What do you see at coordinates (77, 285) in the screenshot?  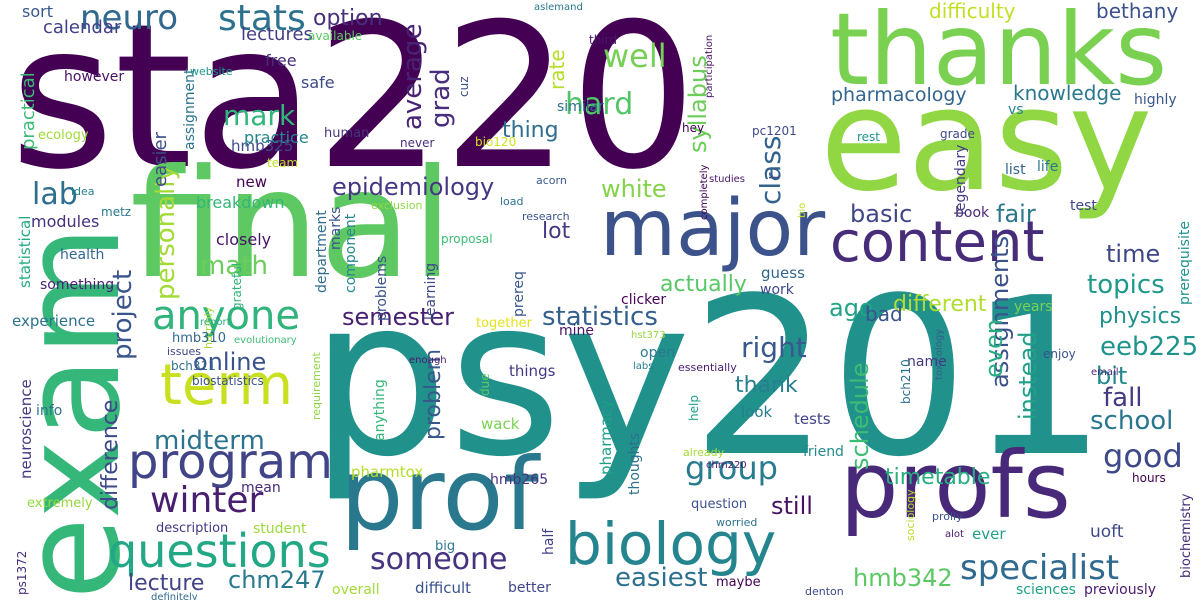 I see `word-something: something` at bounding box center [77, 285].